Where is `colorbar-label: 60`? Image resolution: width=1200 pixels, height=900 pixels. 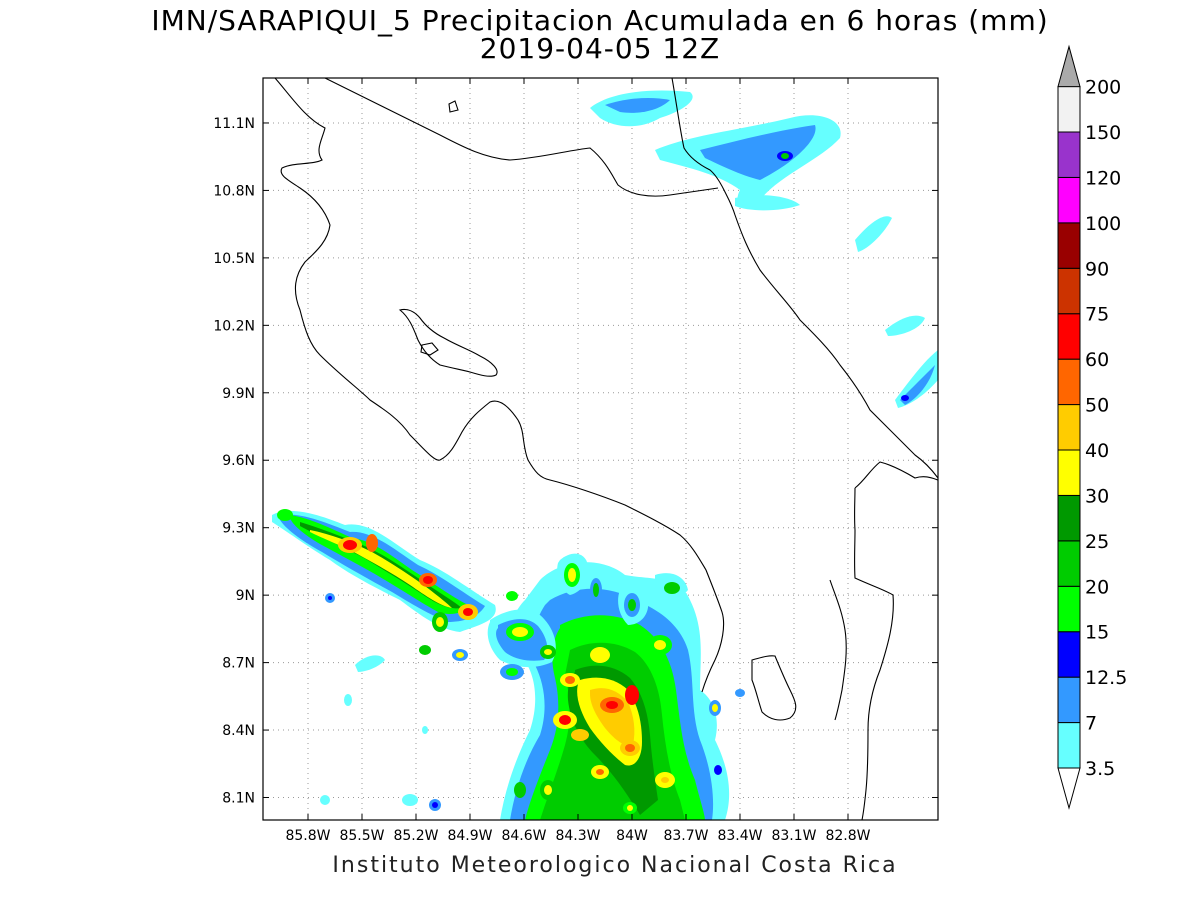
colorbar-label: 60 is located at coordinates (1097, 360).